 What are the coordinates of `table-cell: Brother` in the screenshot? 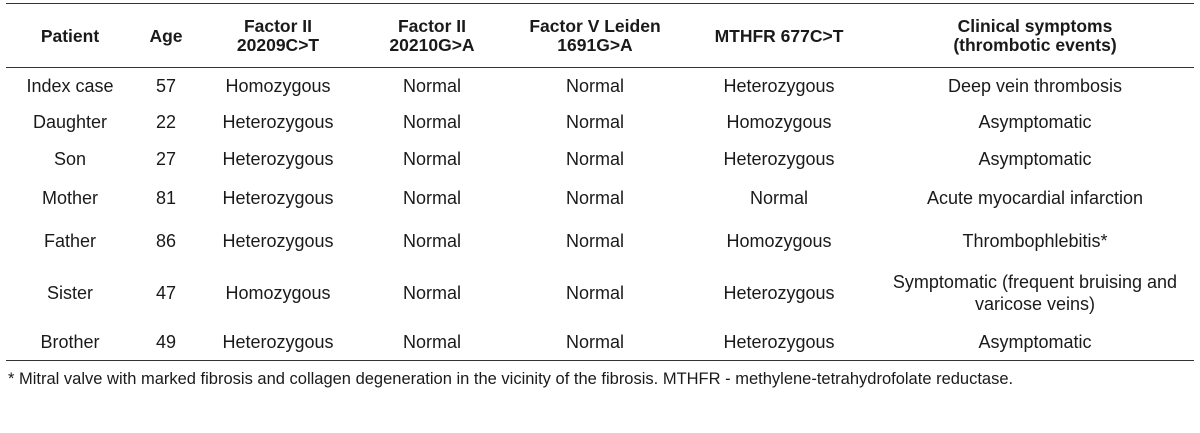 It's located at (70, 341).